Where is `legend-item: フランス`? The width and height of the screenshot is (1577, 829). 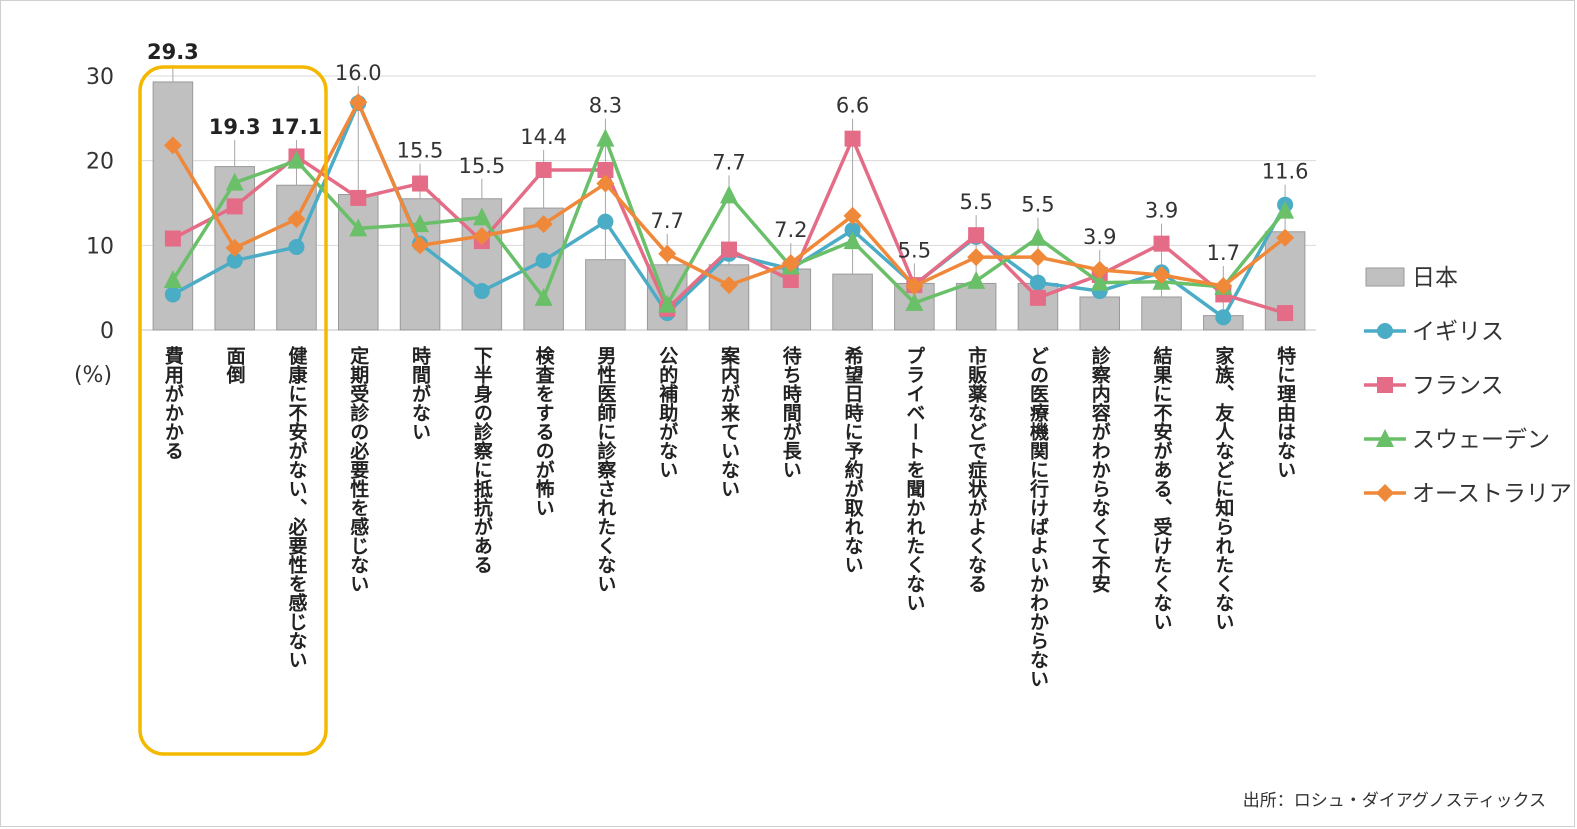
legend-item: フランス is located at coordinates (1434, 386).